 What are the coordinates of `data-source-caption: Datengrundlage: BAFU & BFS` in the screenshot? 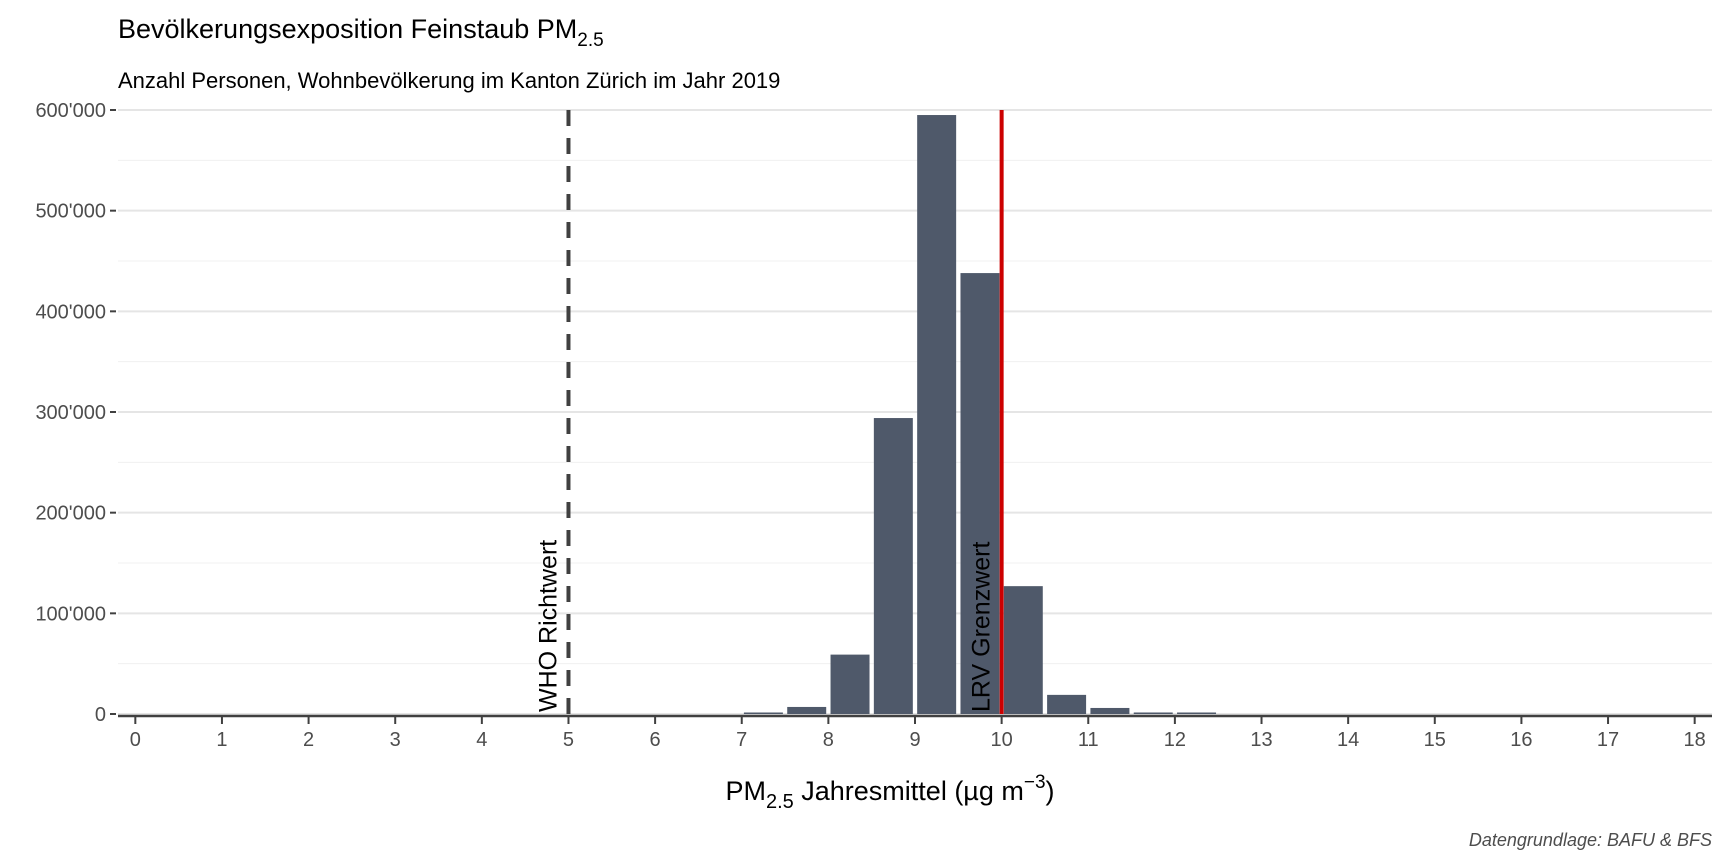 It's located at (1590, 840).